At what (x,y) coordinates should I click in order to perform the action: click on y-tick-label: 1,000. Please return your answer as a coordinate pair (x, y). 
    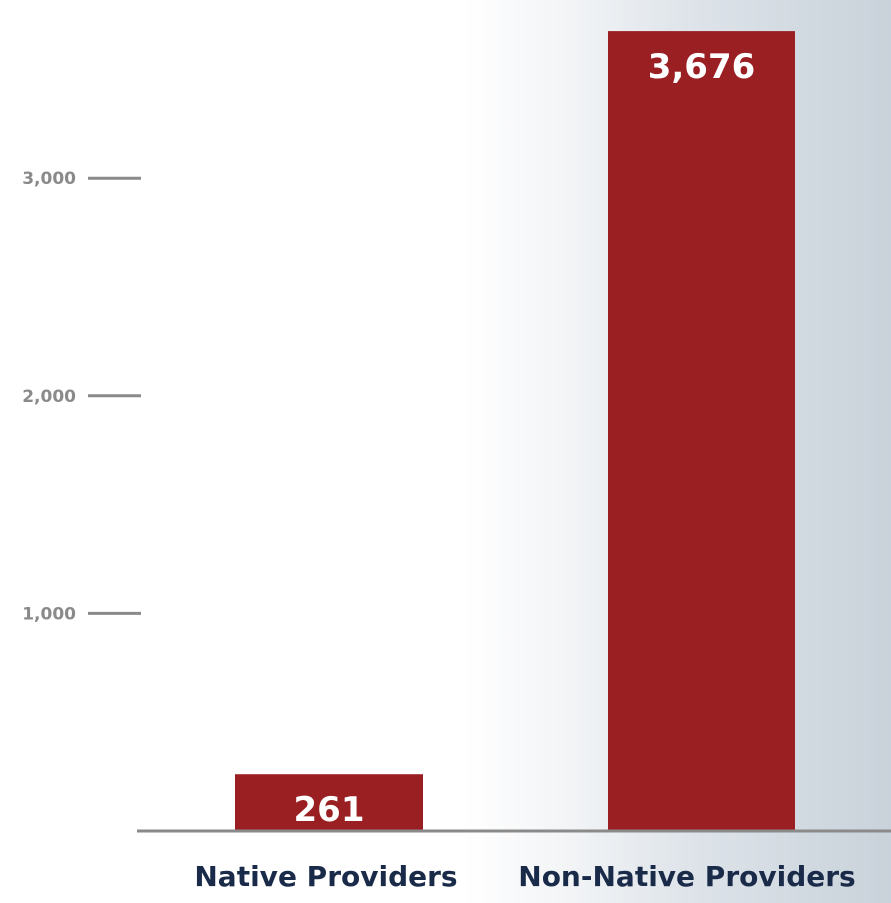
    Looking at the image, I should click on (49, 614).